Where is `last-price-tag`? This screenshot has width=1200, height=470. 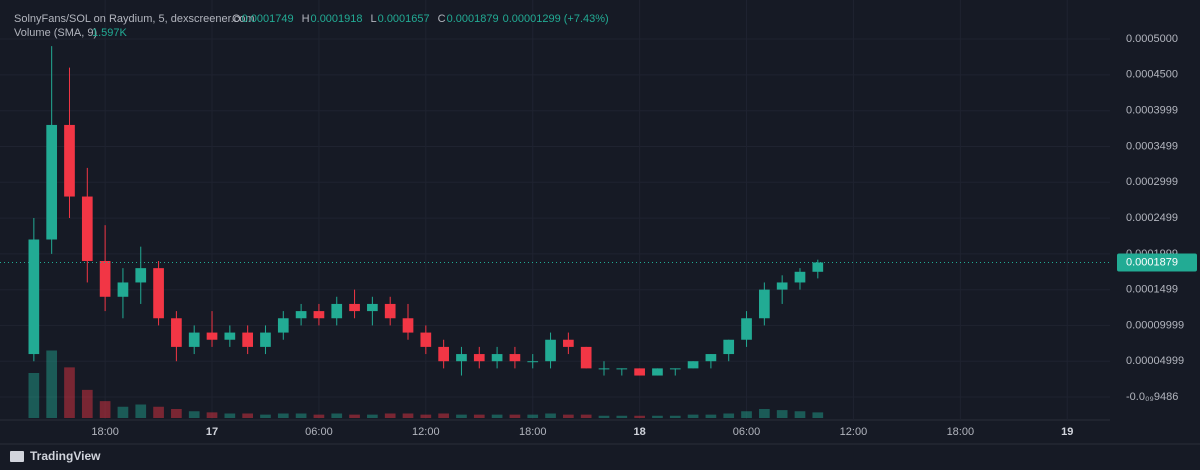 last-price-tag is located at coordinates (1157, 262).